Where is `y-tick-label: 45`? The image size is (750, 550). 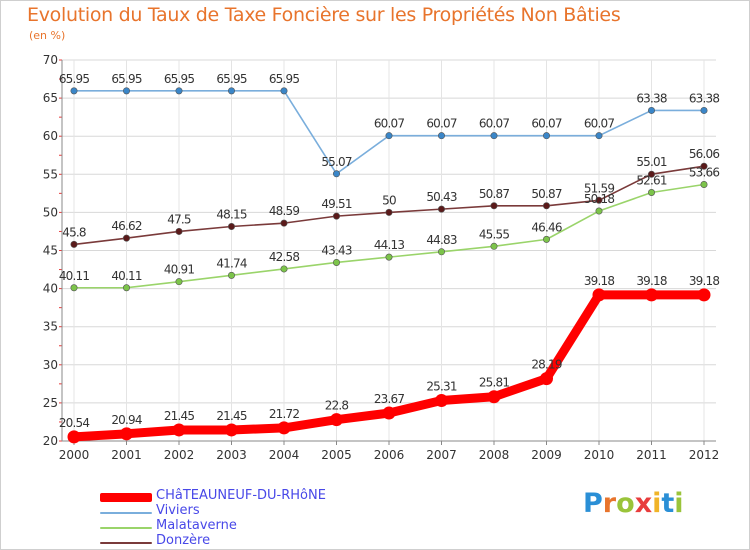 y-tick-label: 45 is located at coordinates (50, 251).